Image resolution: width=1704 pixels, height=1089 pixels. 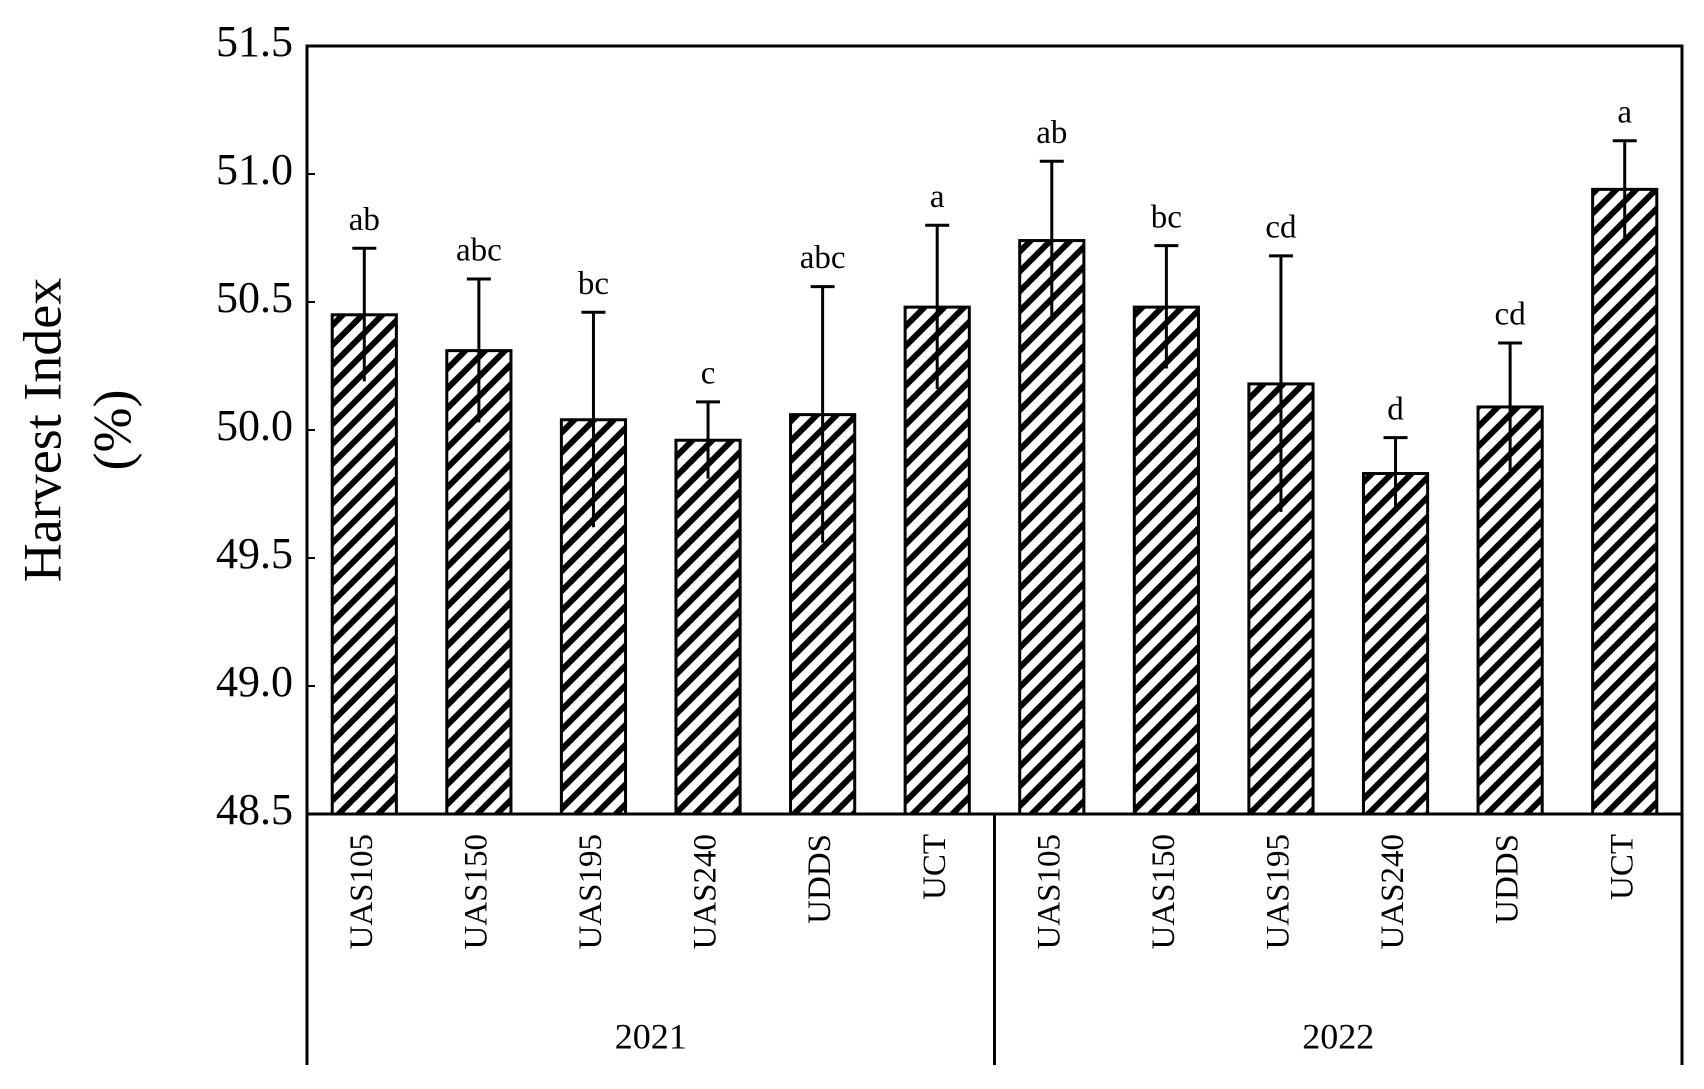 I want to click on y-tick-label: 49.5, so click(x=254, y=553).